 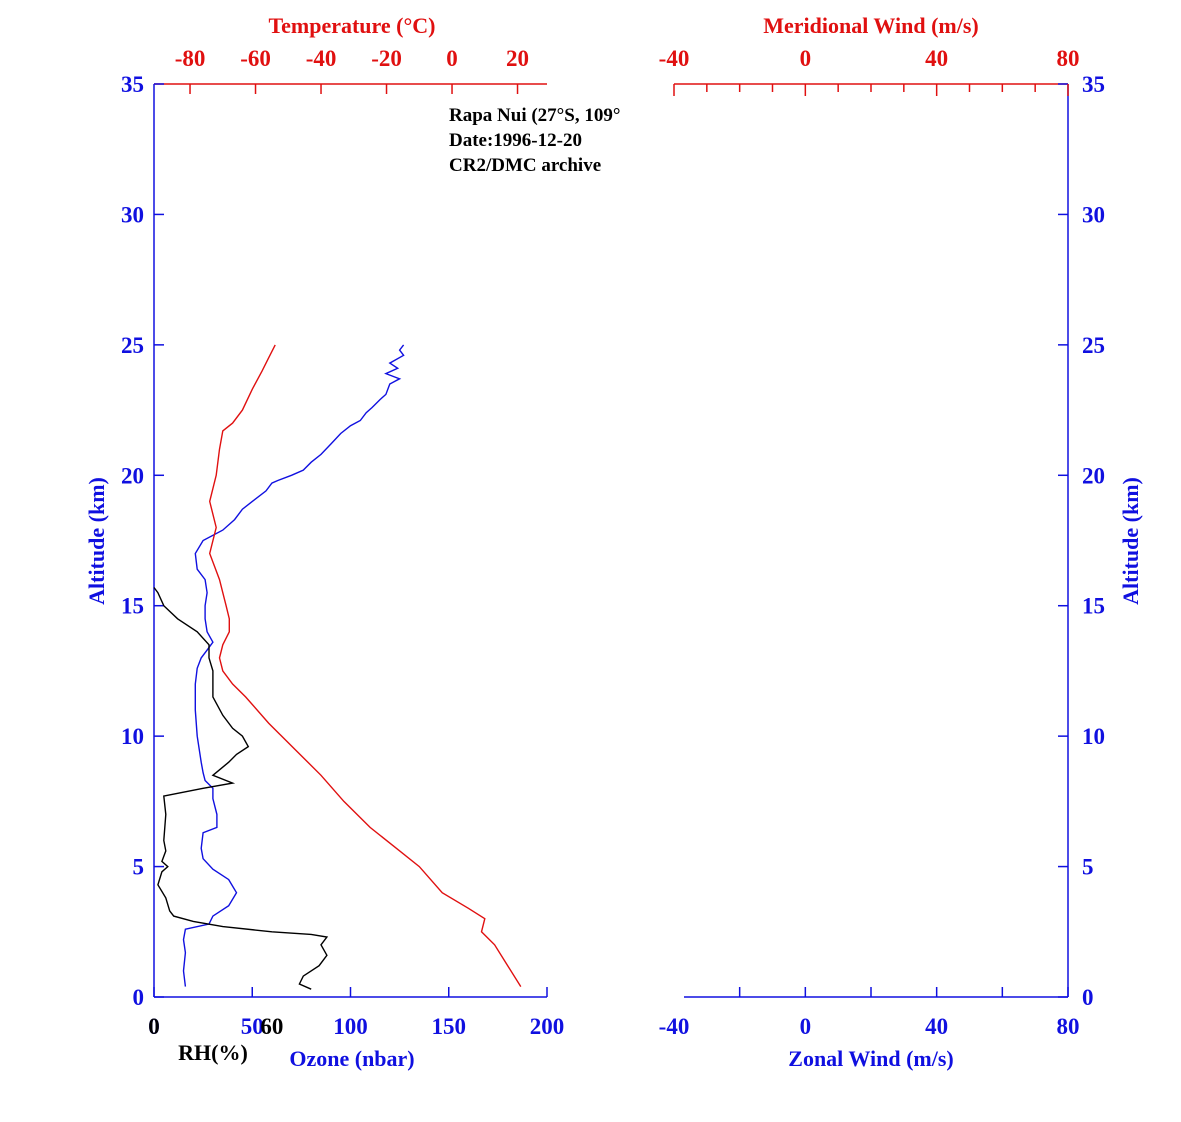 I want to click on zonal-axis-title: Zonal Wind (m/s), so click(x=870, y=1058).